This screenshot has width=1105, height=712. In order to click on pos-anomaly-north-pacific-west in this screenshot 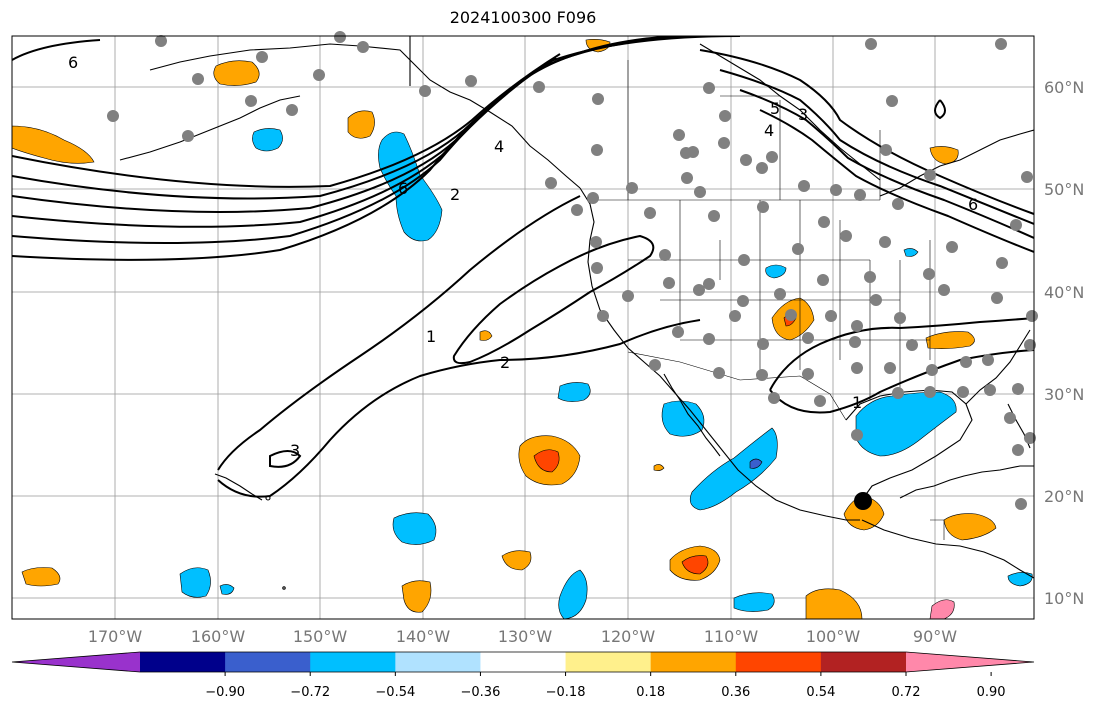, I will do `click(53, 144)`.